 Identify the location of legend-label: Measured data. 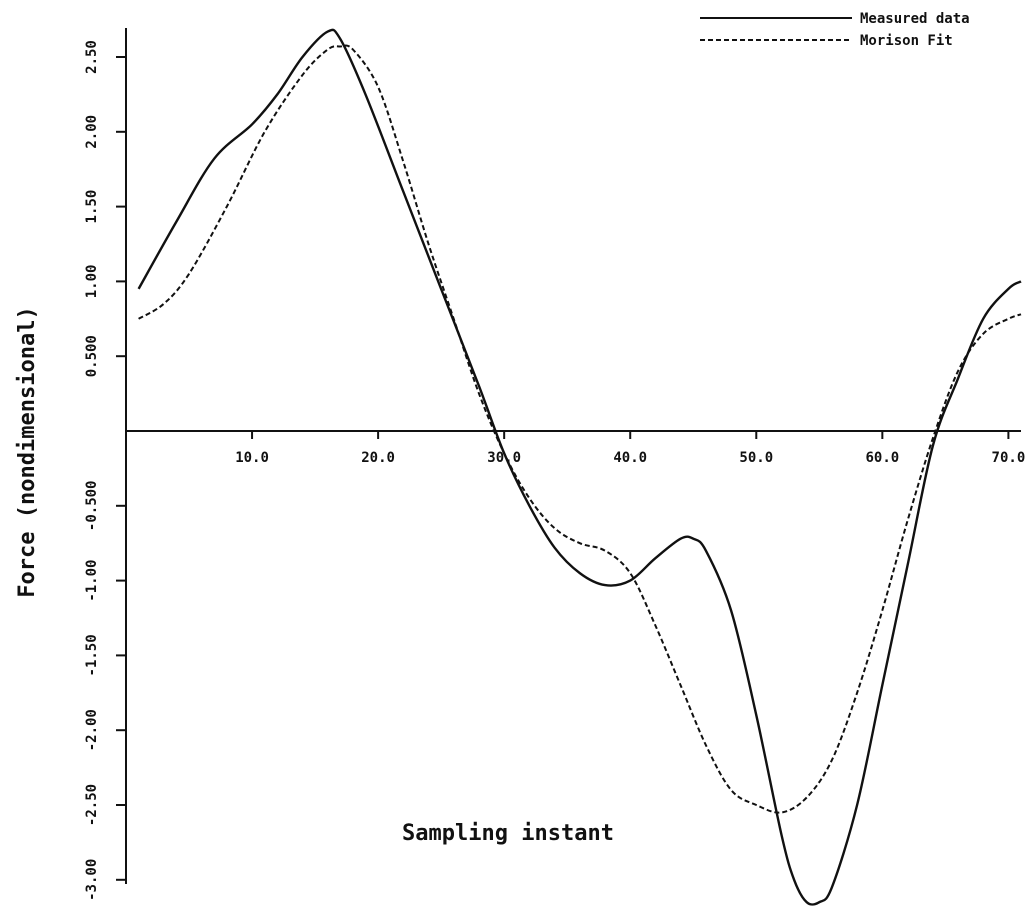
(915, 19).